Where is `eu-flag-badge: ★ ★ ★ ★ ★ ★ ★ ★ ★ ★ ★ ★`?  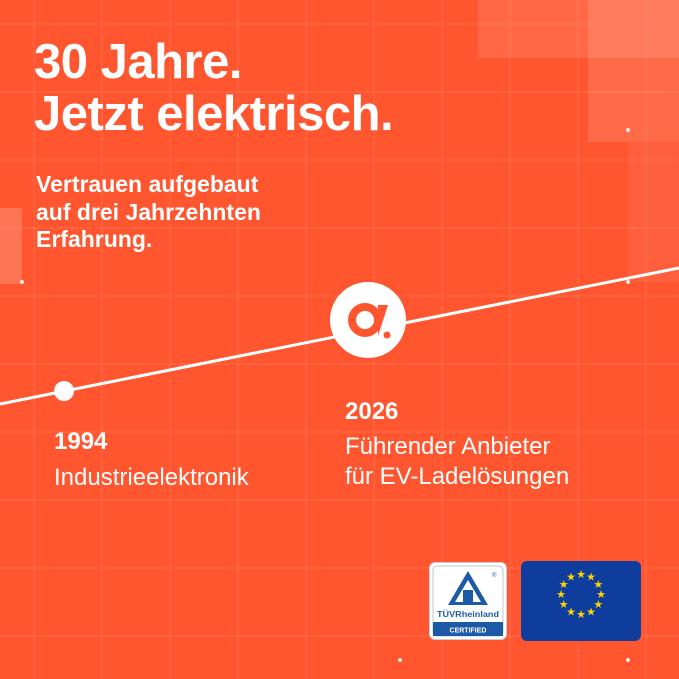
eu-flag-badge: ★ ★ ★ ★ ★ ★ ★ ★ ★ ★ ★ ★ is located at coordinates (581, 601).